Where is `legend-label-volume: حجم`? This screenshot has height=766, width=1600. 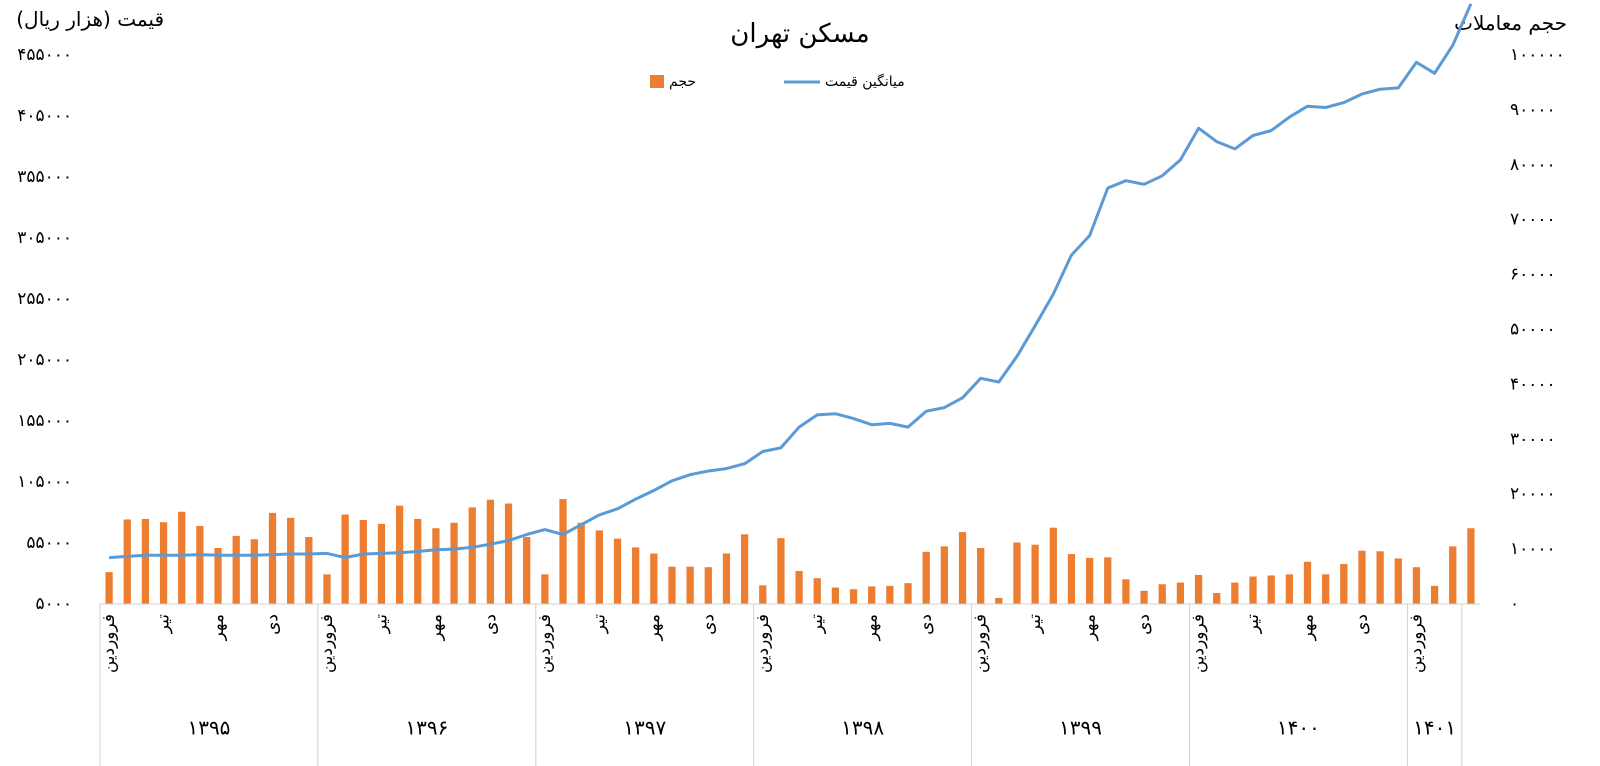 legend-label-volume: حجم is located at coordinates (682, 82).